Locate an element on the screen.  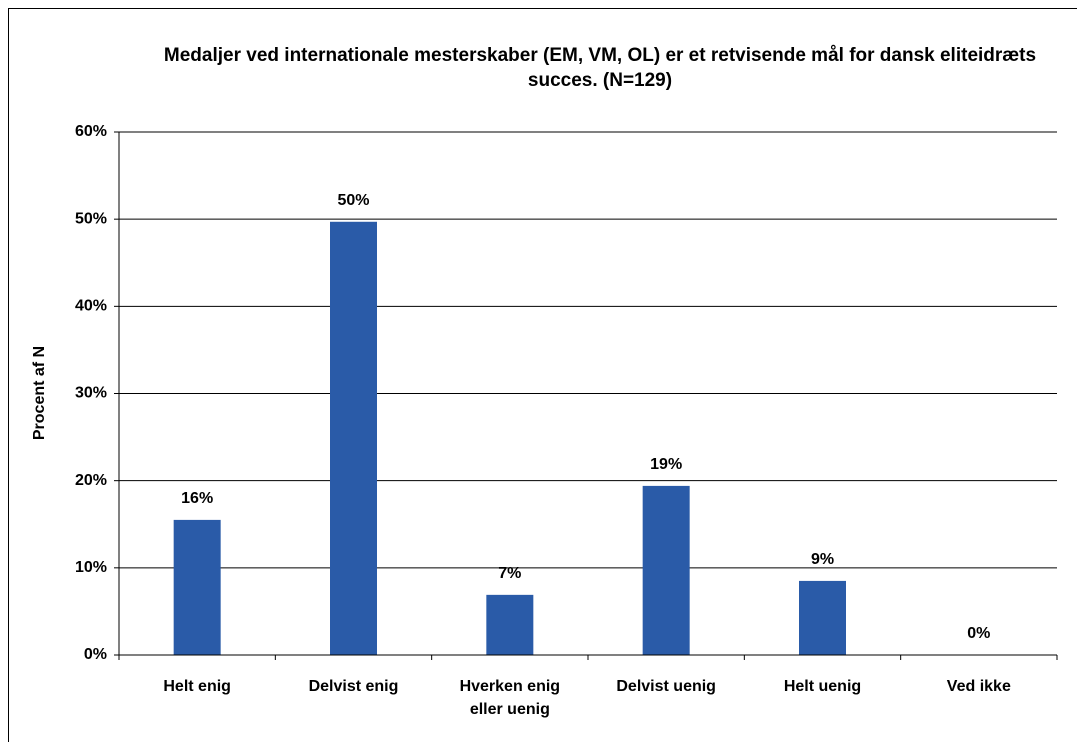
y-tick-label: 40% is located at coordinates (91, 306).